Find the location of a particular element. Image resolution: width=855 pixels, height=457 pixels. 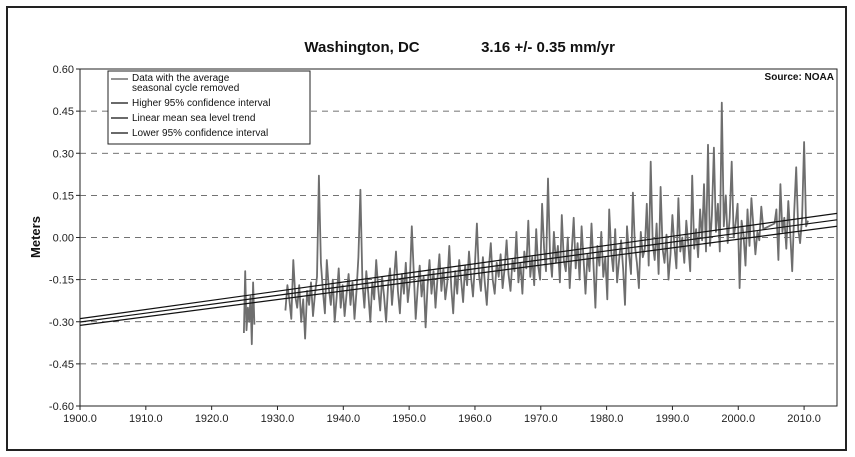

x-tick-label: 1970.0 is located at coordinates (541, 419).